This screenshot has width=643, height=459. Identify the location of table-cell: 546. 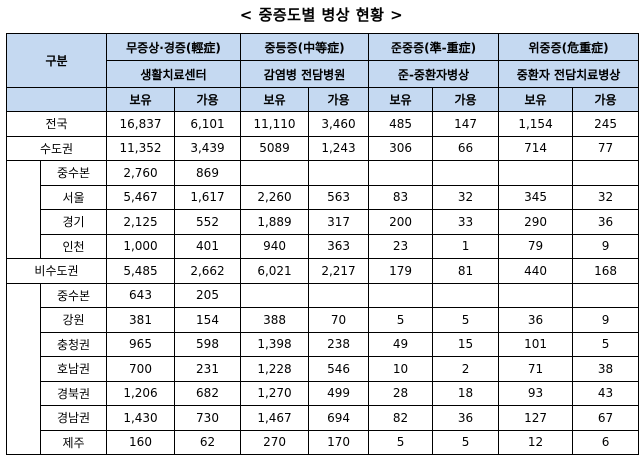
(339, 369).